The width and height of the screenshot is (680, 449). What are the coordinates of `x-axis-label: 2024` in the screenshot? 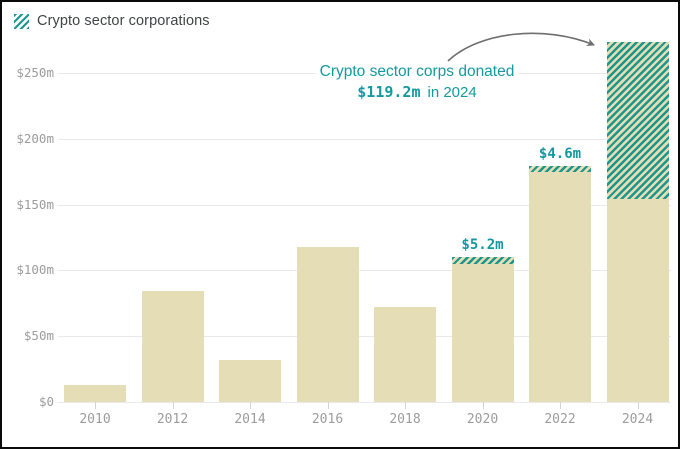 It's located at (637, 419).